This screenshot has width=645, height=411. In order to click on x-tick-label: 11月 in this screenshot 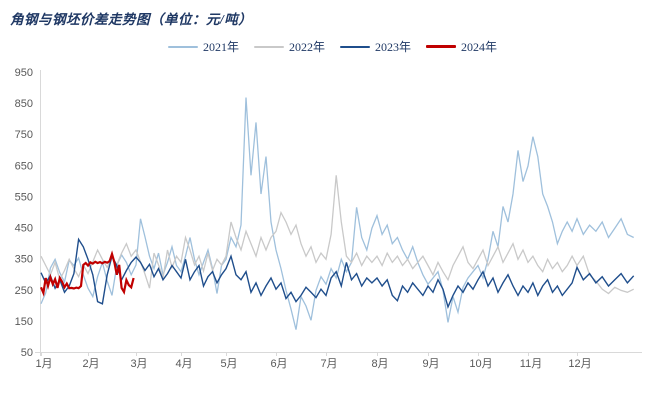, I will do `click(531, 364)`.